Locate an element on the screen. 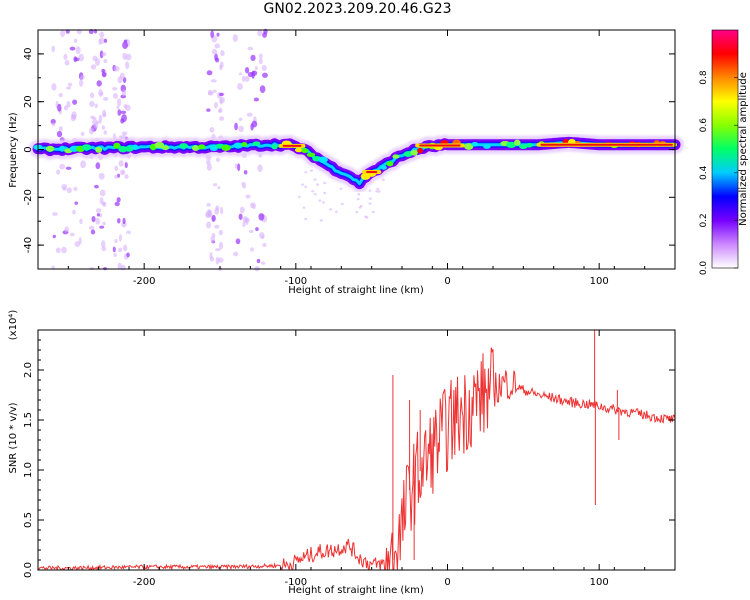  top-x-axis-label: Height of straight line (km) is located at coordinates (356, 290).